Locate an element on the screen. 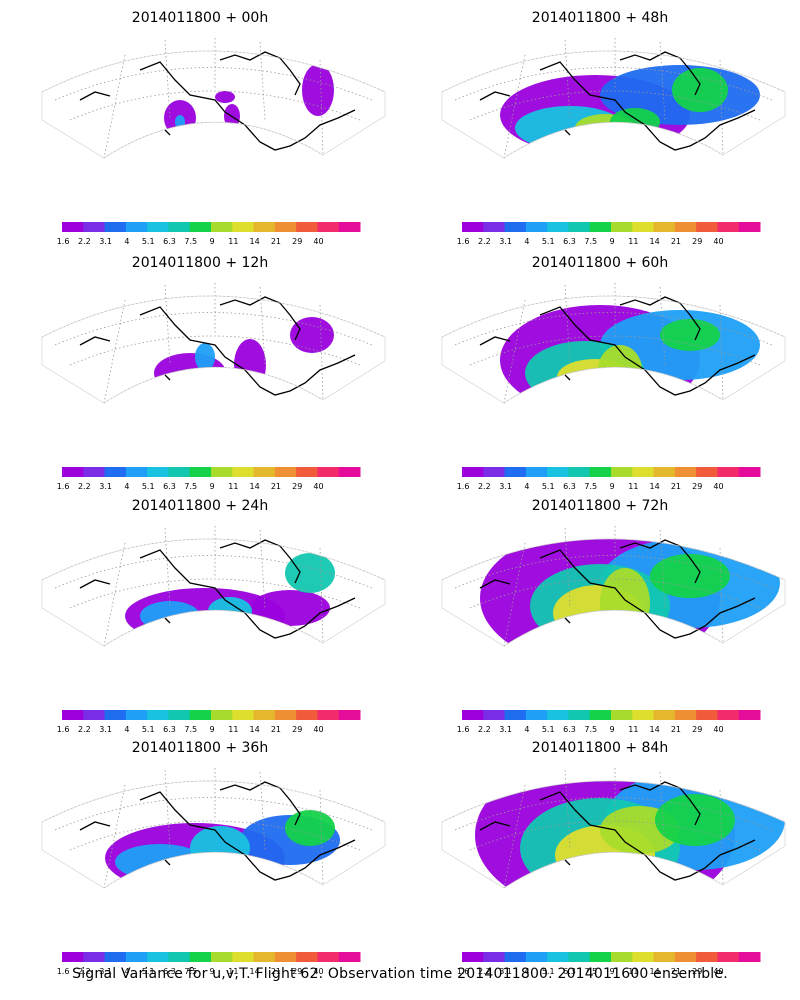 This screenshot has height=1000, width=800. graticule is located at coordinates (213, 586).